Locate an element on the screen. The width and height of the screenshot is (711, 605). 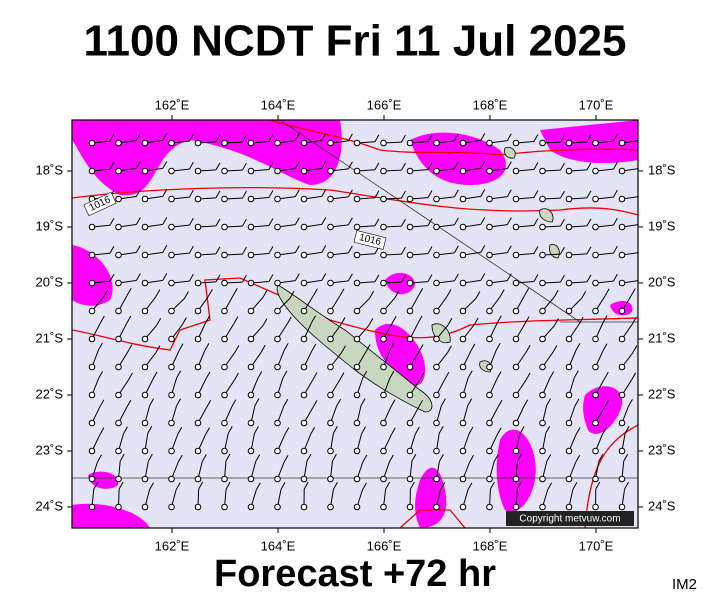
copyright: Copyright metvuw.com is located at coordinates (569, 519).